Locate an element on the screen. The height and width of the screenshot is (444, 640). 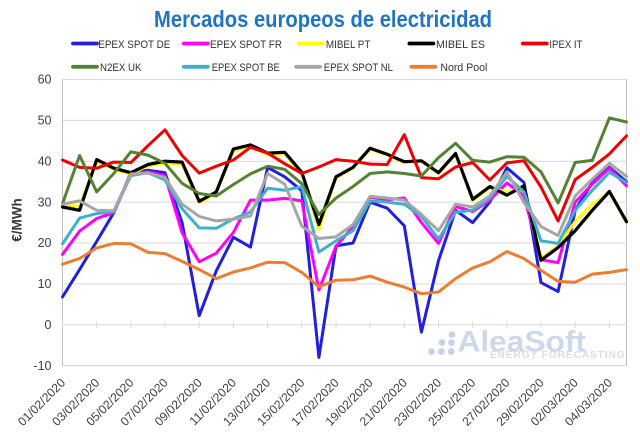
svg-text: 60 is located at coordinates (45, 80).